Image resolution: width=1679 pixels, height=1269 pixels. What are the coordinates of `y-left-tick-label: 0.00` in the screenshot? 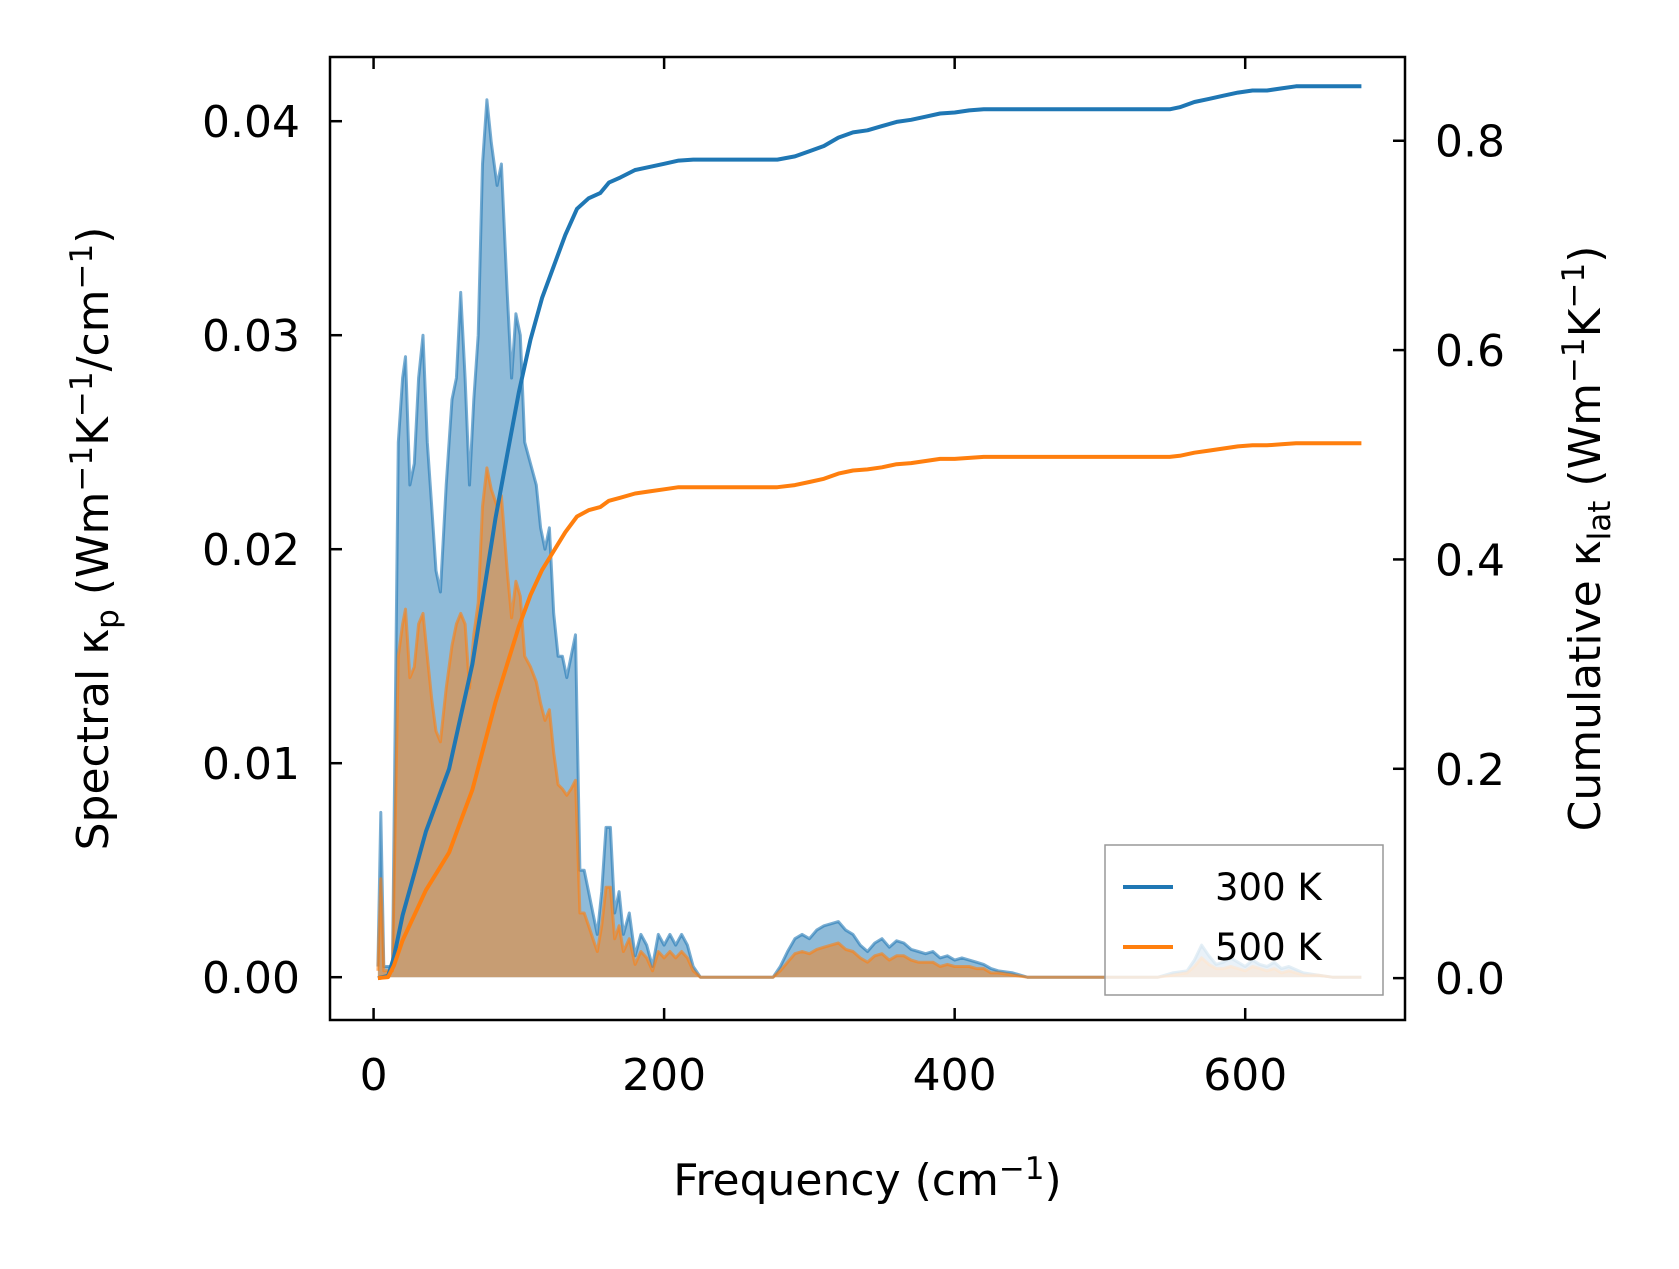 It's located at (251, 978).